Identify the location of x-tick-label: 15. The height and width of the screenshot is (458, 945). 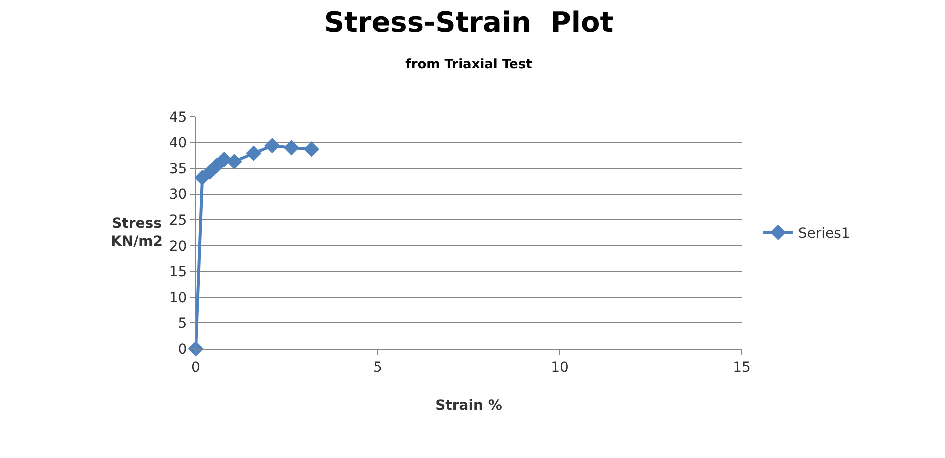
(742, 368).